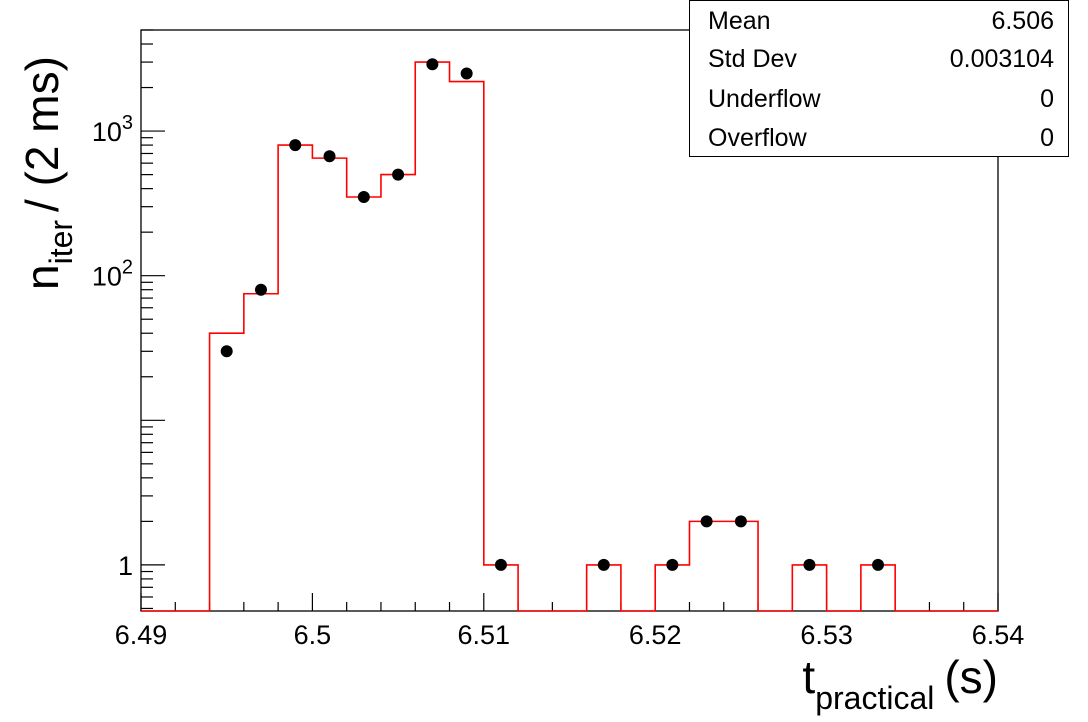 This screenshot has height=722, width=1088. Describe the element at coordinates (757, 138) in the screenshot. I see `stats-label: Overflow` at that location.